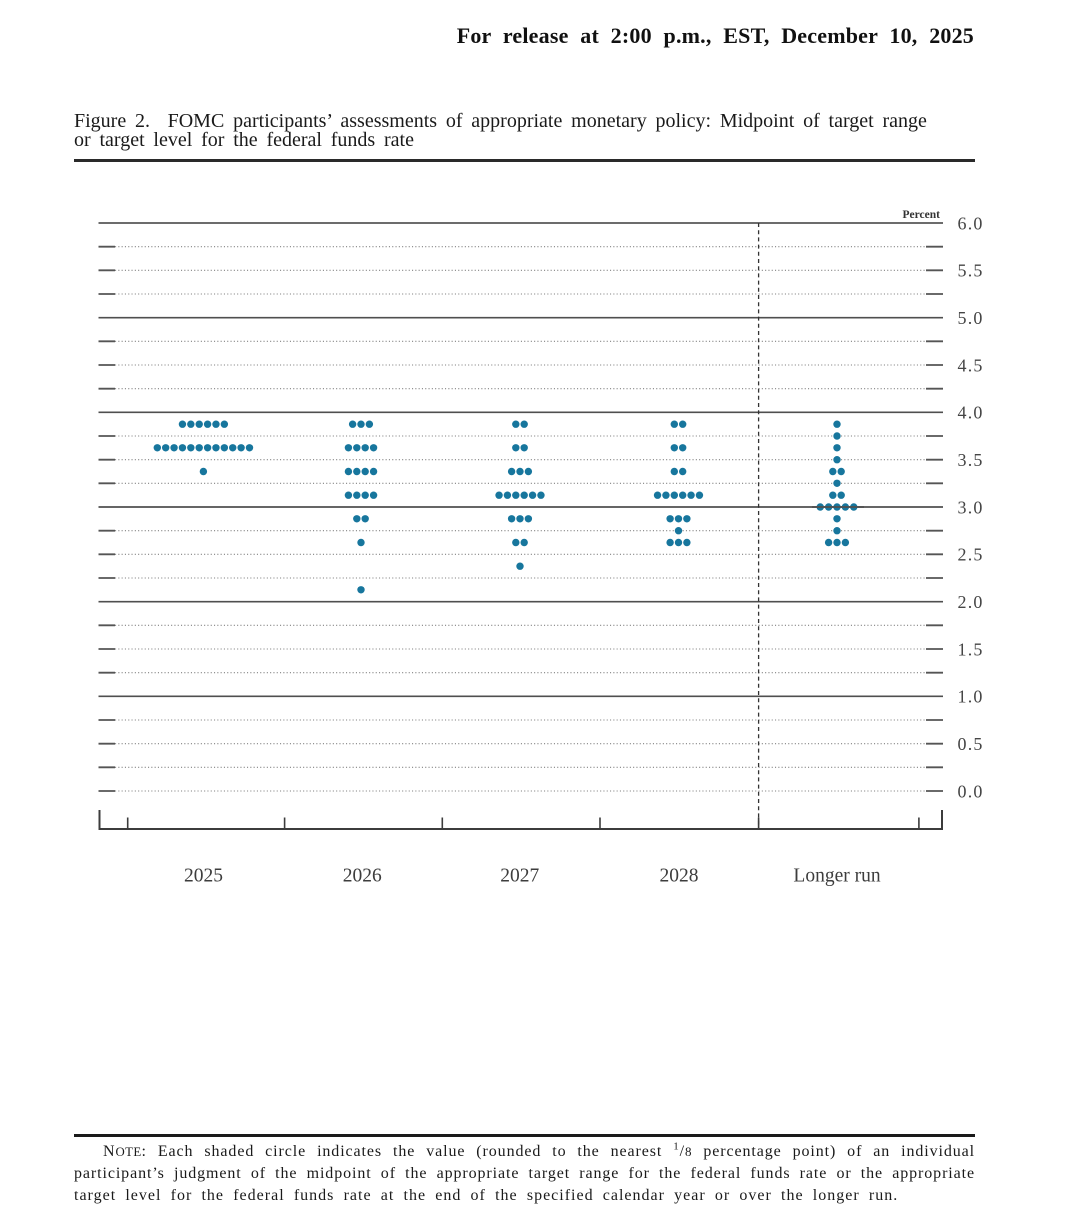  I want to click on svg-text: 5.5, so click(971, 271).